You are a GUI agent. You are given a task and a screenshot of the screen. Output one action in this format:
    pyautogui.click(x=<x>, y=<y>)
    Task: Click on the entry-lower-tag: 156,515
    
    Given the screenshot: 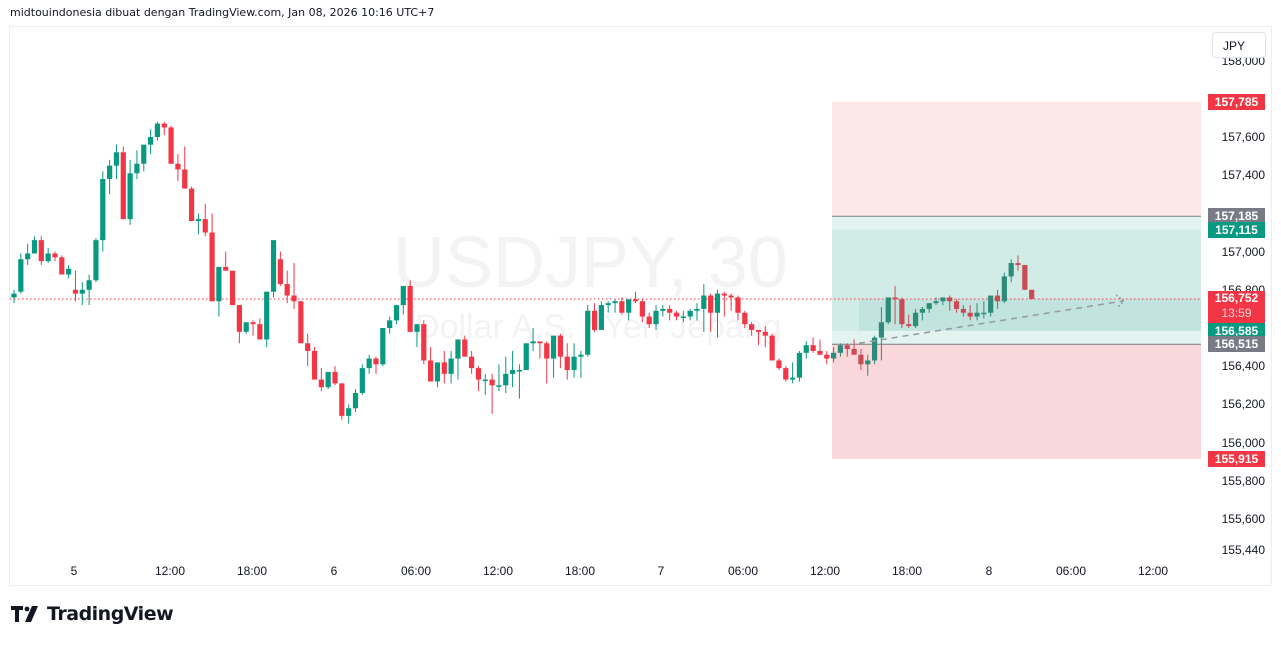 What is the action you would take?
    pyautogui.click(x=1236, y=344)
    